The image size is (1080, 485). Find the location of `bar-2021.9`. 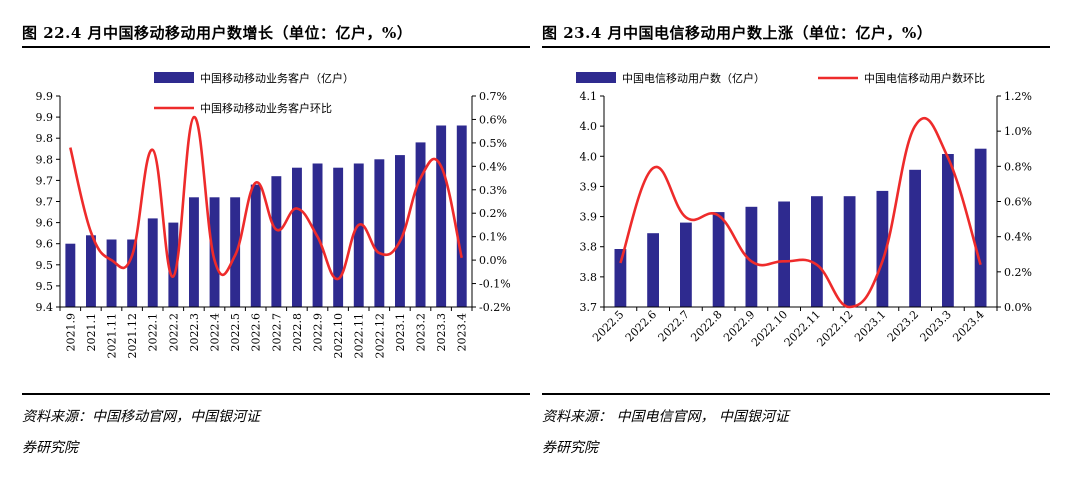

bar-2021.9 is located at coordinates (70, 275).